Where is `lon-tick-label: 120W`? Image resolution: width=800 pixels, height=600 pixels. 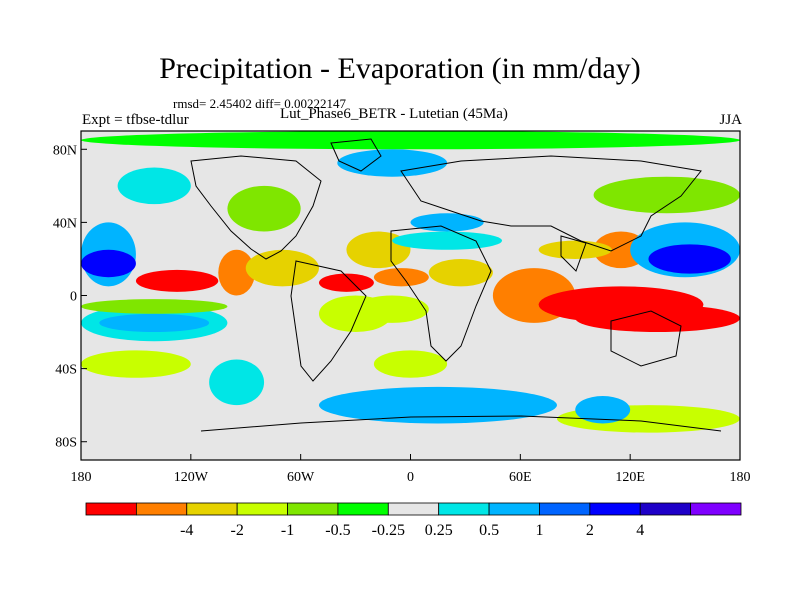 lon-tick-label: 120W is located at coordinates (191, 477).